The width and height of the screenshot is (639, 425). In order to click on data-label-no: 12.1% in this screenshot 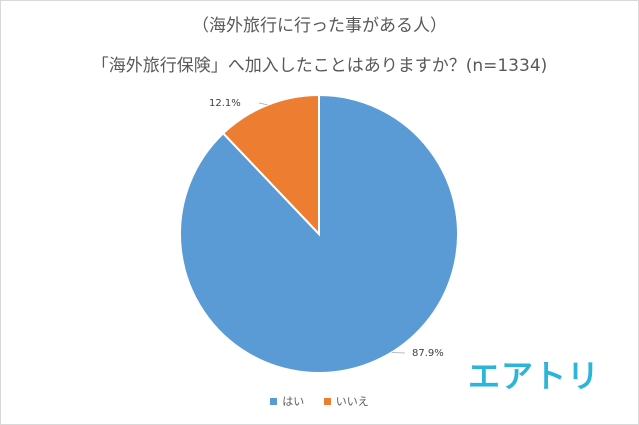, I will do `click(225, 103)`.